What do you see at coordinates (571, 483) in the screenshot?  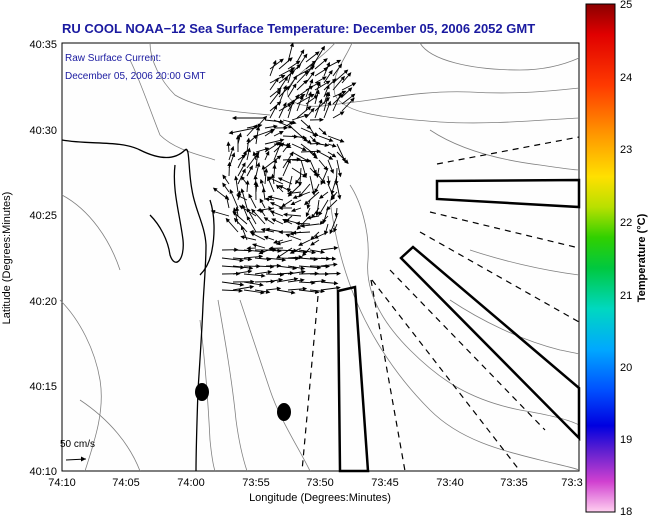 I see `x-tick-label: 73:3` at bounding box center [571, 483].